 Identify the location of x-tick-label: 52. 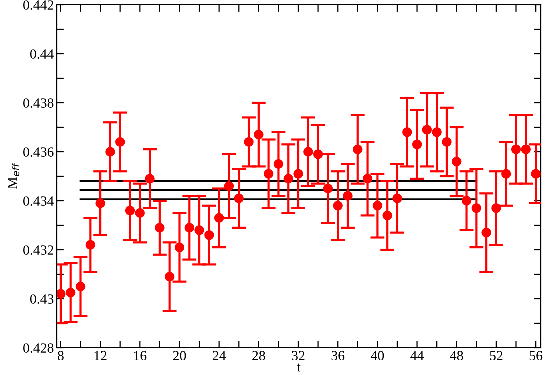
(496, 356).